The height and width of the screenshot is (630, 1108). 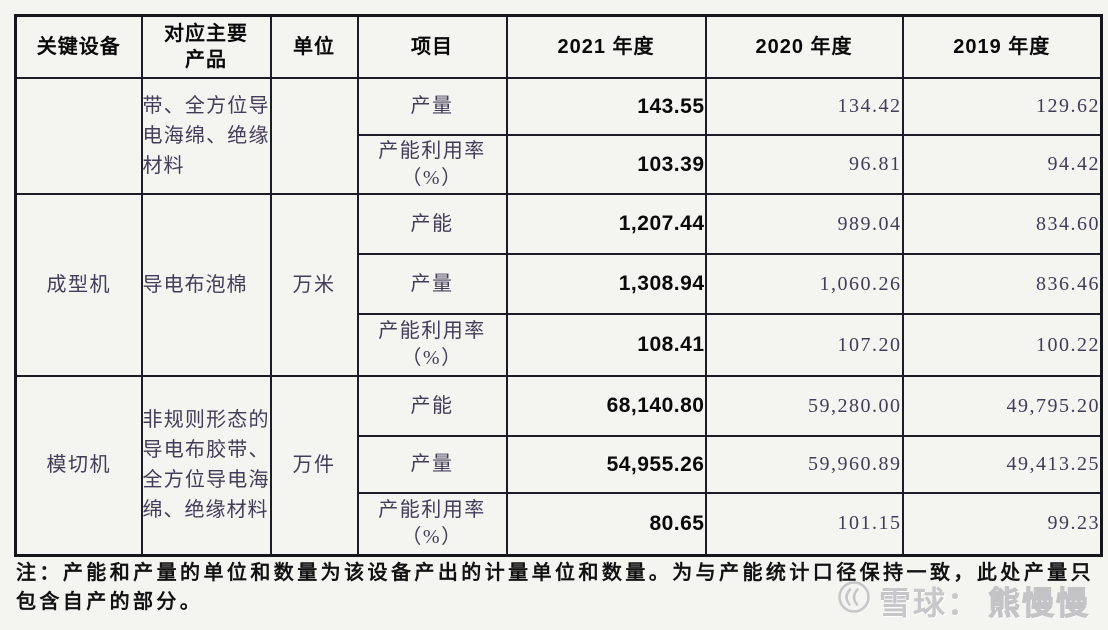 I want to click on table-row: 产能利用率 （%） 80.65 101.15 99.23, so click(x=559, y=524).